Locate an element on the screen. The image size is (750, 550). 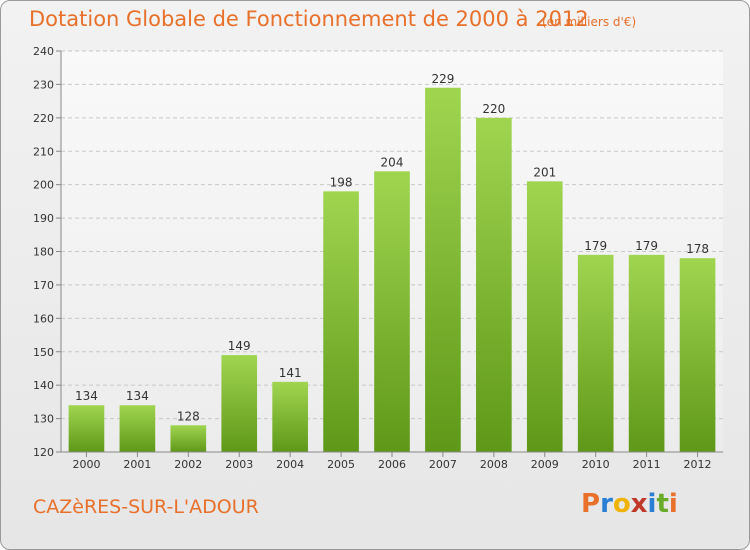
x-tick-label-2011: 2011 is located at coordinates (647, 464).